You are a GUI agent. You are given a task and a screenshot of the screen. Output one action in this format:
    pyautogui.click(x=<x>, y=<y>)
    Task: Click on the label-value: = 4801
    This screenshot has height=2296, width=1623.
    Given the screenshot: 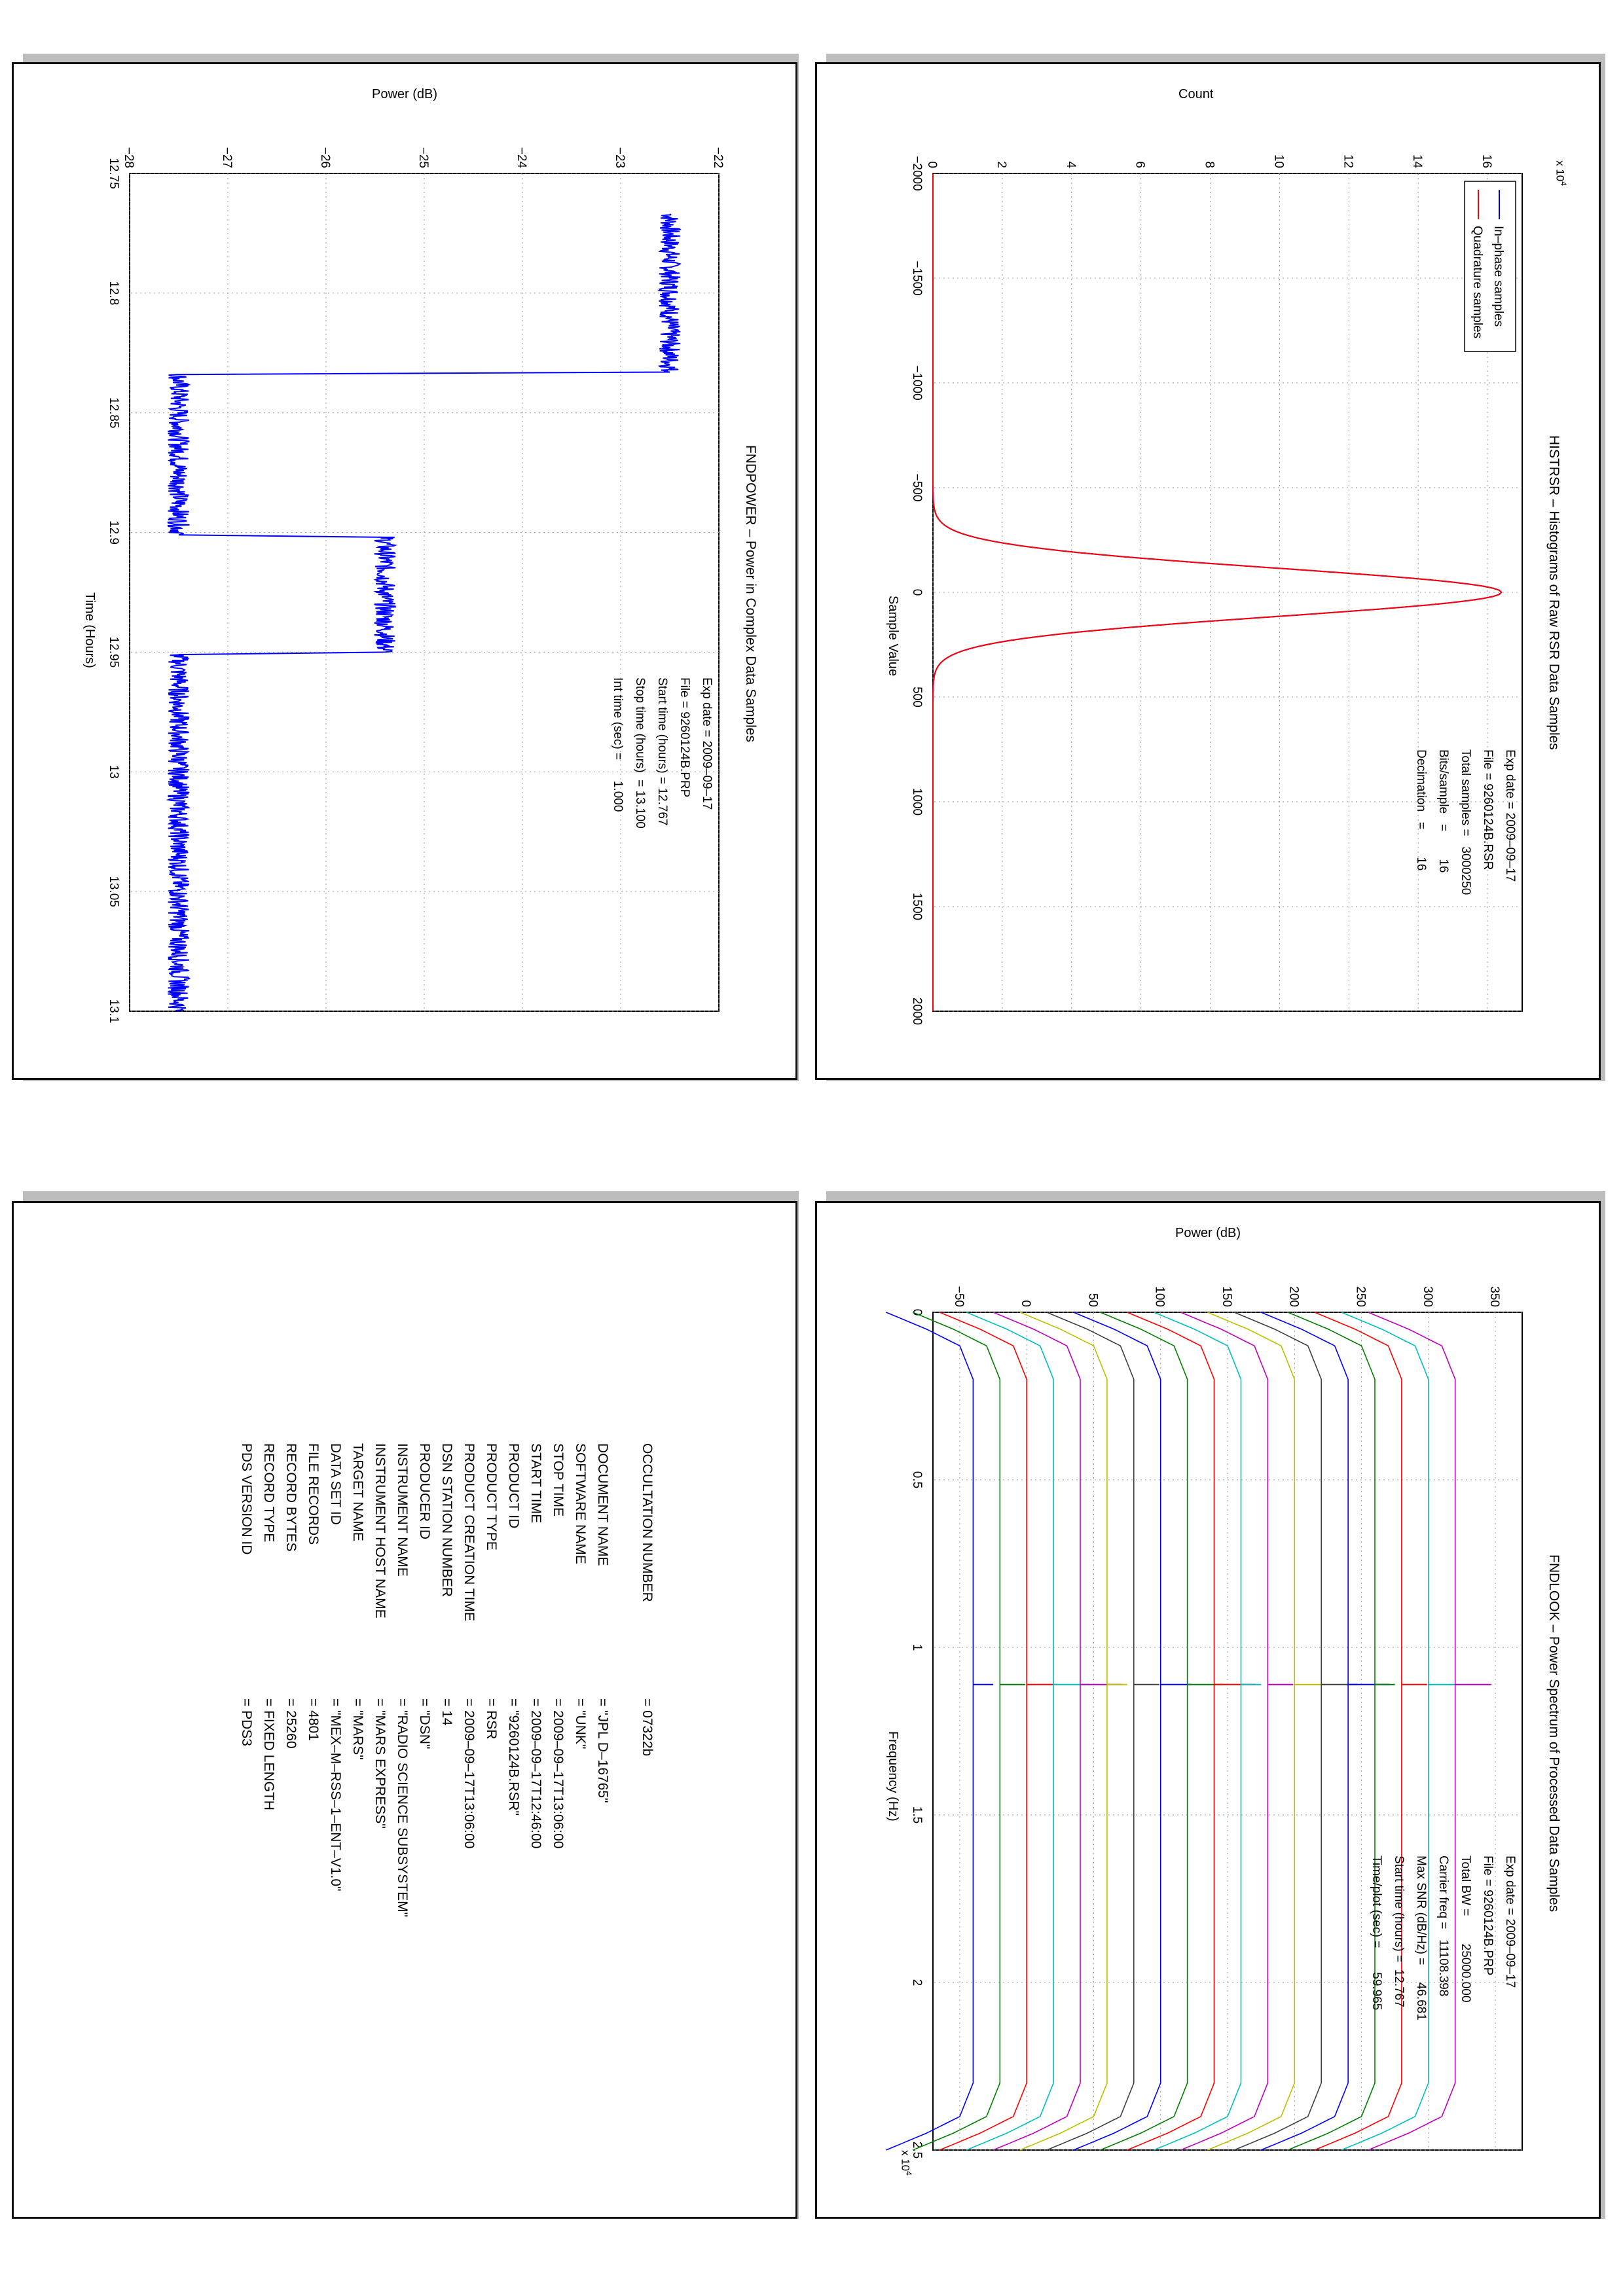 What is the action you would take?
    pyautogui.click(x=313, y=1720)
    